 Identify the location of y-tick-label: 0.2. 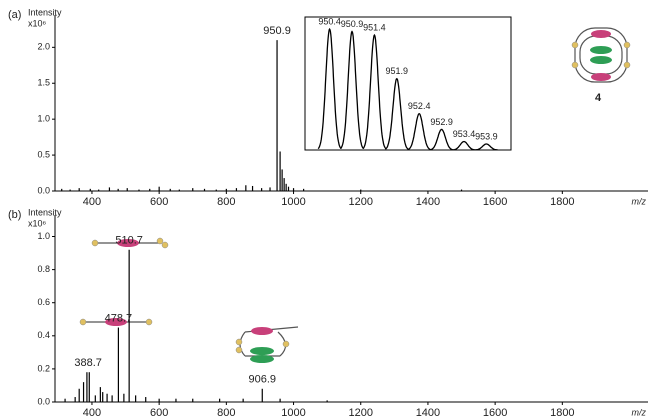
(43, 368).